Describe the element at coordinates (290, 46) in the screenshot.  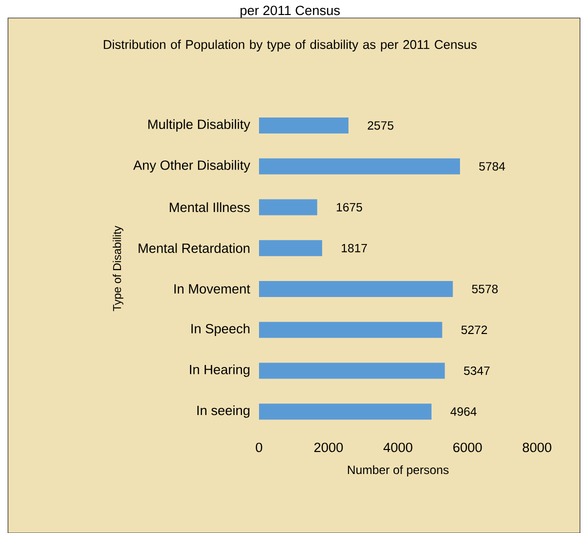
I see `chart-title: Distribution of Population by type of disability as per 2011 Census` at that location.